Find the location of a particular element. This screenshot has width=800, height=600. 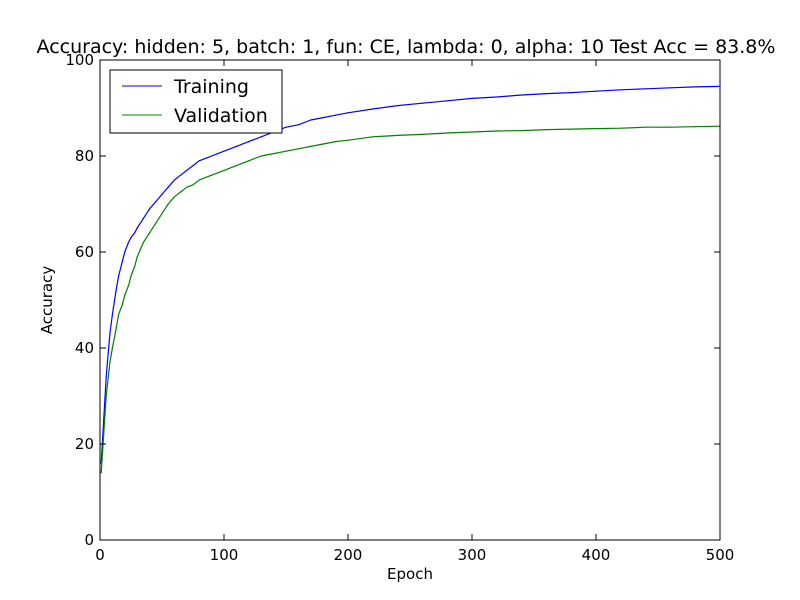

y-tick-label: 80 is located at coordinates (84, 156).